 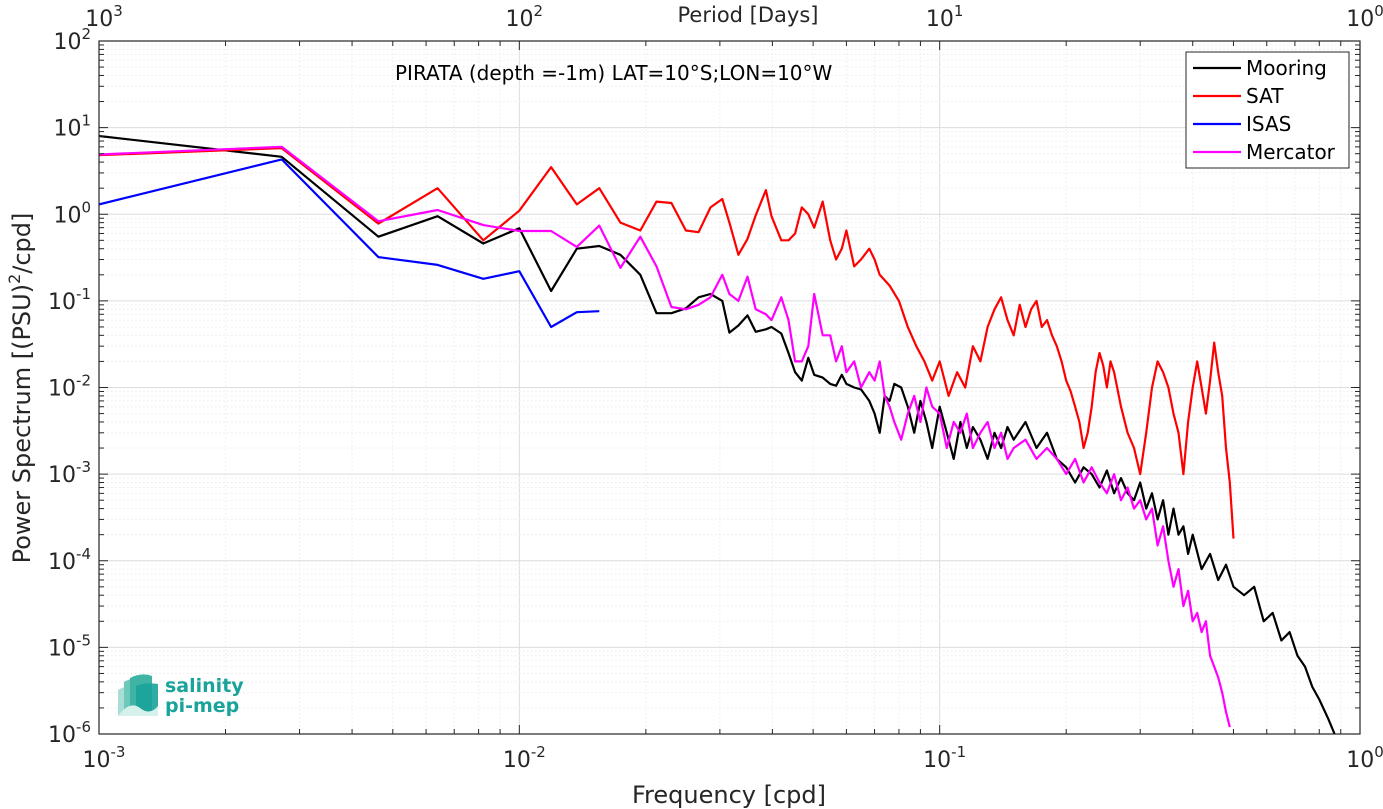 I want to click on y-tick-label: 10², so click(x=72, y=40).